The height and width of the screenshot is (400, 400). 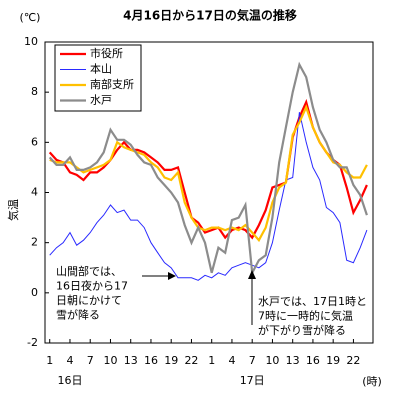 I want to click on y-unit: (℃), so click(x=30, y=17).